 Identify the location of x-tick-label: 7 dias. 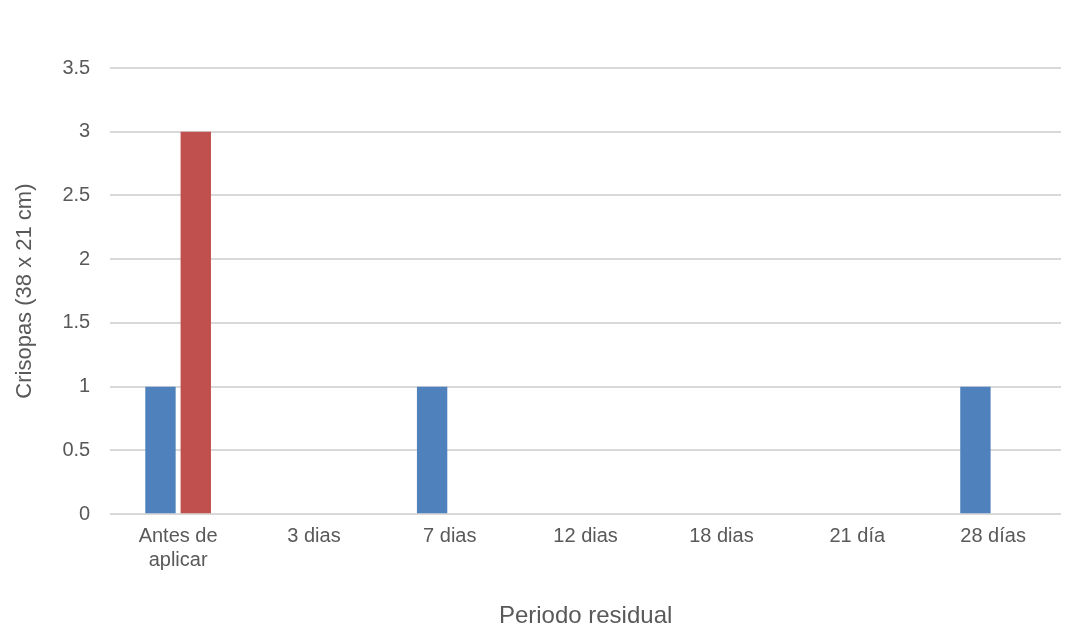
(450, 534).